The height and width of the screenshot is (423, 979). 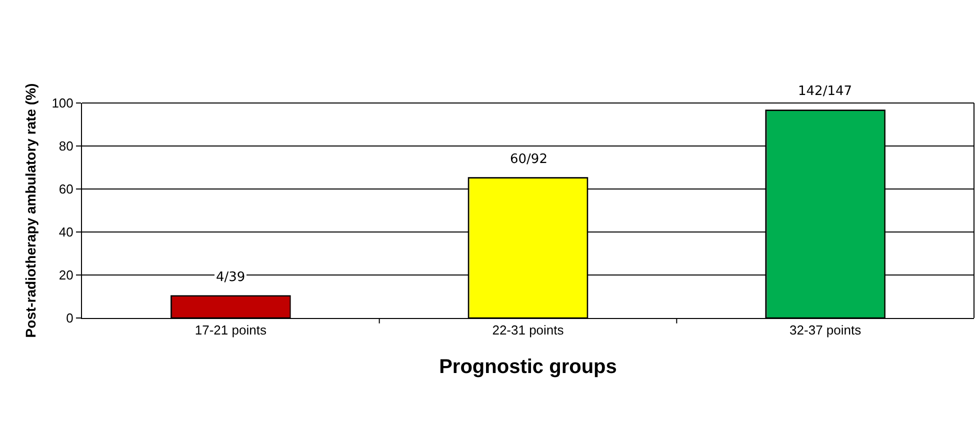 I want to click on y-tick-label: 20, so click(x=66, y=275).